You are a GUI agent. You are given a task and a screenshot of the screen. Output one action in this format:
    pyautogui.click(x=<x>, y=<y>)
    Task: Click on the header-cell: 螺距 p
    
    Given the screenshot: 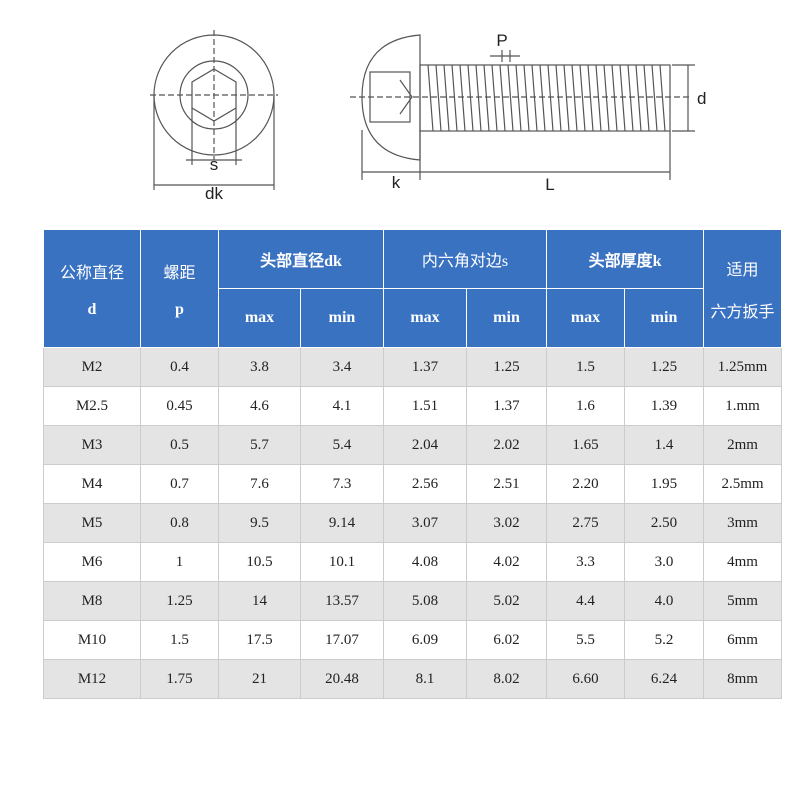 What is the action you would take?
    pyautogui.click(x=179, y=288)
    